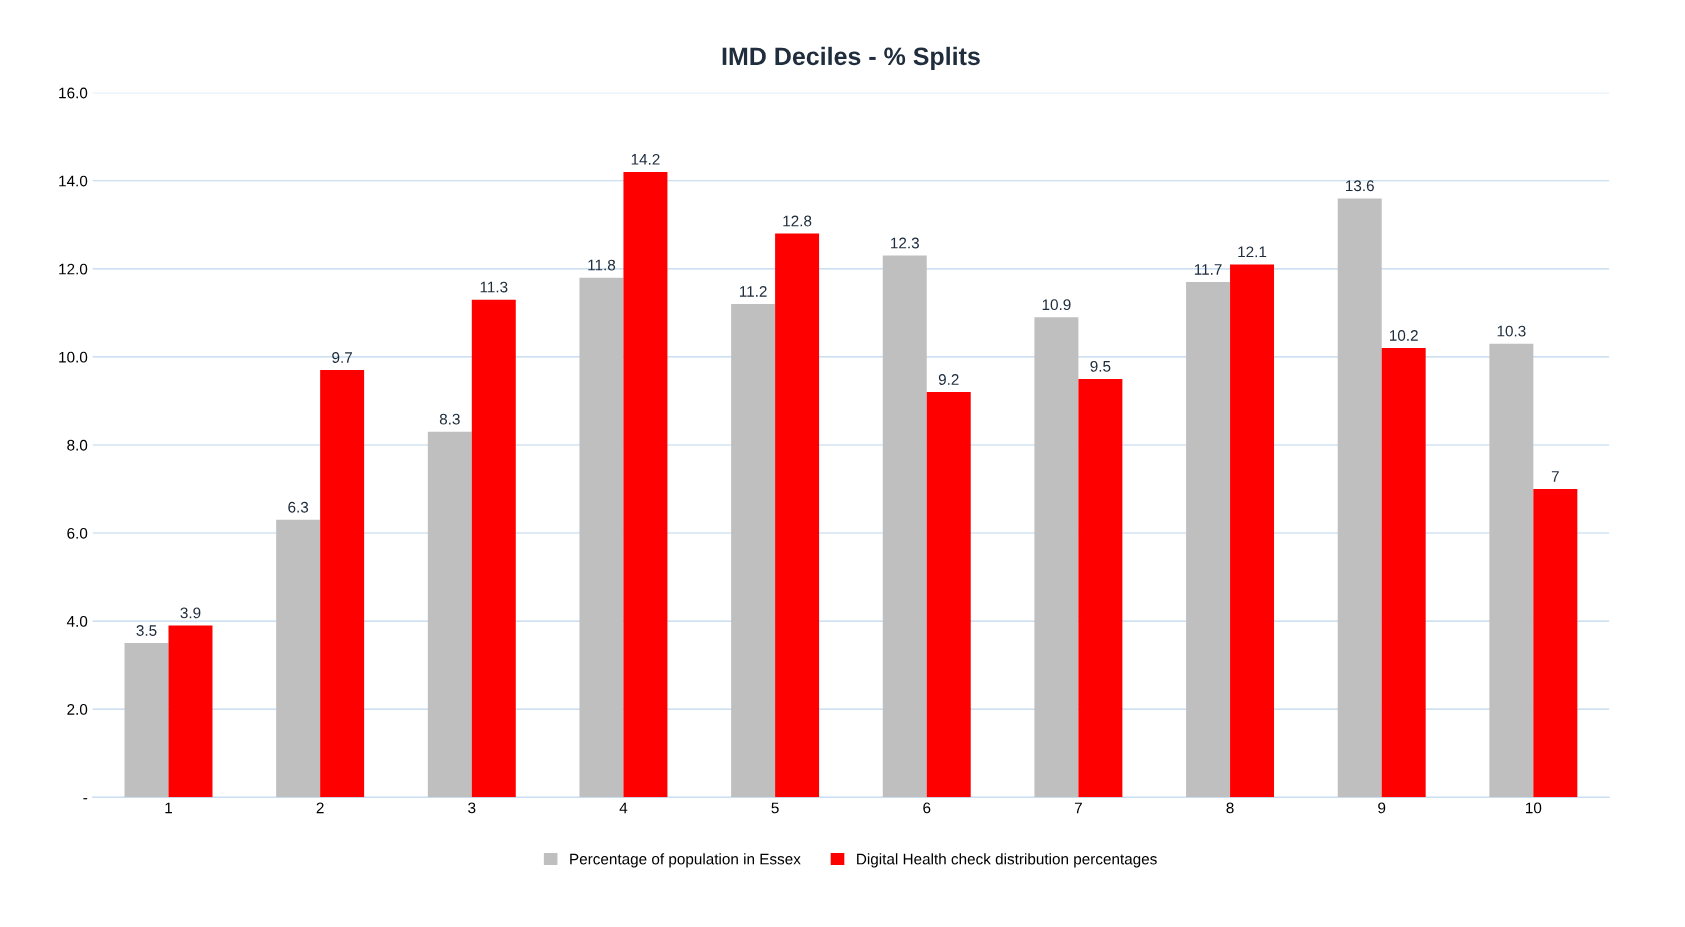  I want to click on data-label: 11.7, so click(1208, 269).